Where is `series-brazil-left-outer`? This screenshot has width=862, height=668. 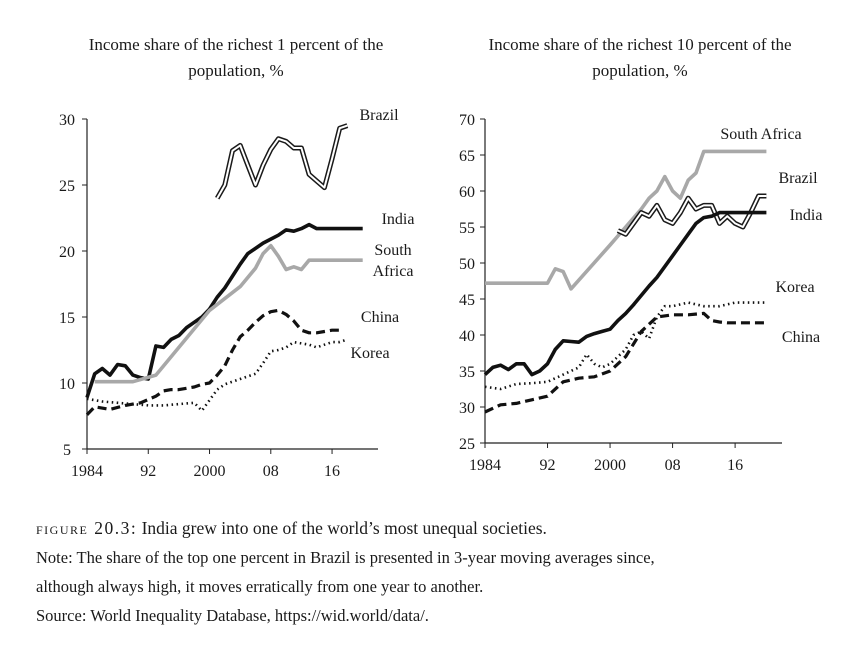 series-brazil-left-outer is located at coordinates (282, 161).